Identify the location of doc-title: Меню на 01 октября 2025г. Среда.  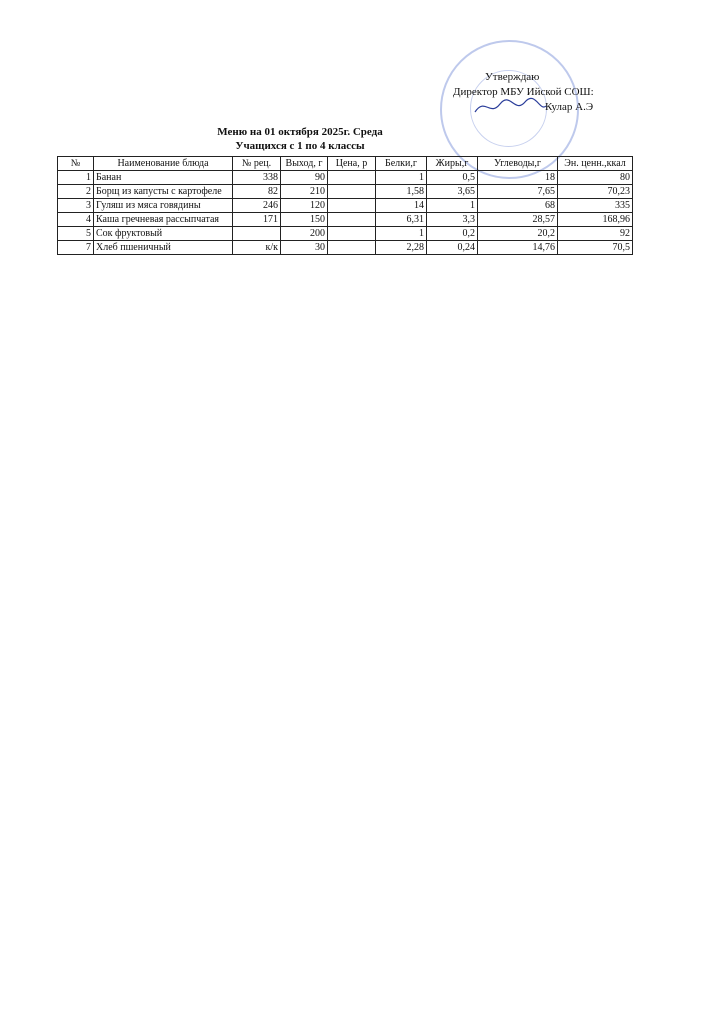
(300, 132).